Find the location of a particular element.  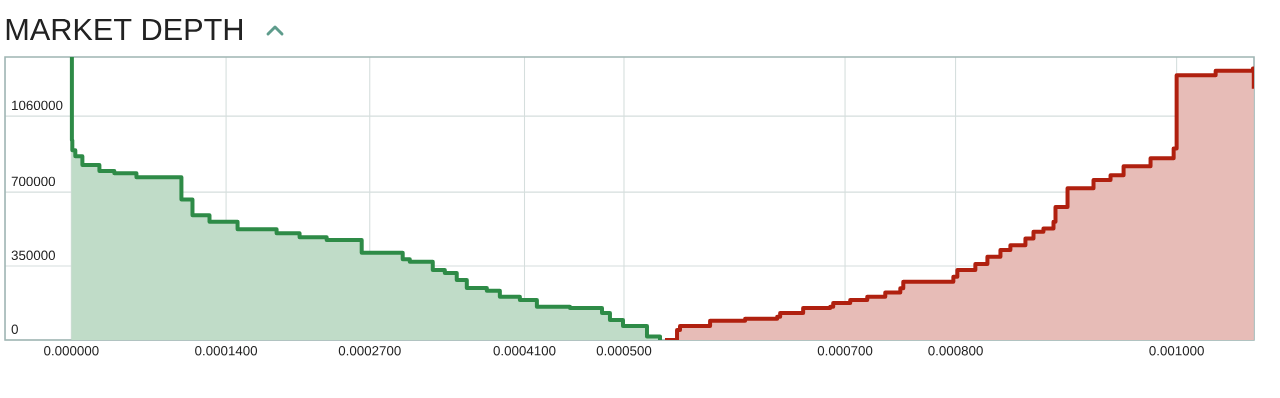

y-tick-label: 350000 is located at coordinates (33, 255).